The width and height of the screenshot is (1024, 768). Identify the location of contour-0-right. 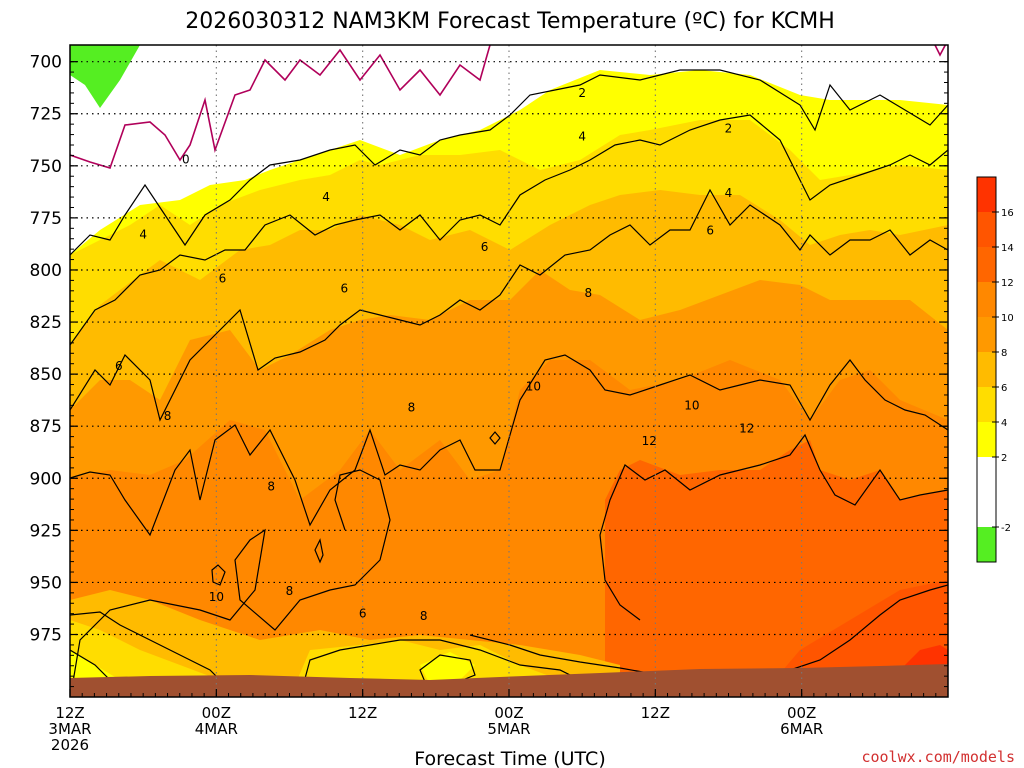
(940, 51).